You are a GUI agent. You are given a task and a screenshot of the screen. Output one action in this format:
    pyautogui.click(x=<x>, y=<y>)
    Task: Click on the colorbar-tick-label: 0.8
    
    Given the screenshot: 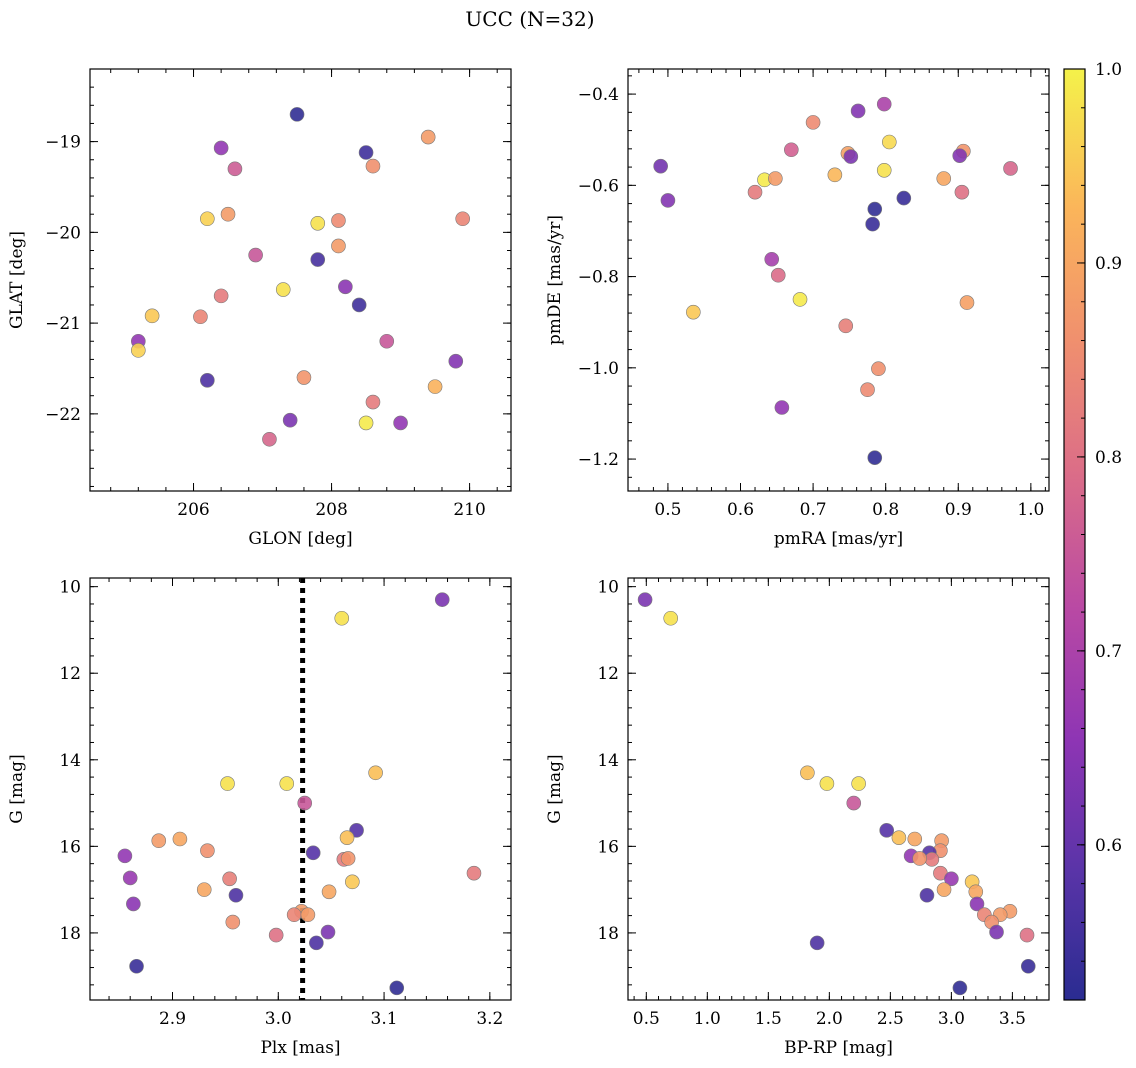 What is the action you would take?
    pyautogui.click(x=1108, y=458)
    